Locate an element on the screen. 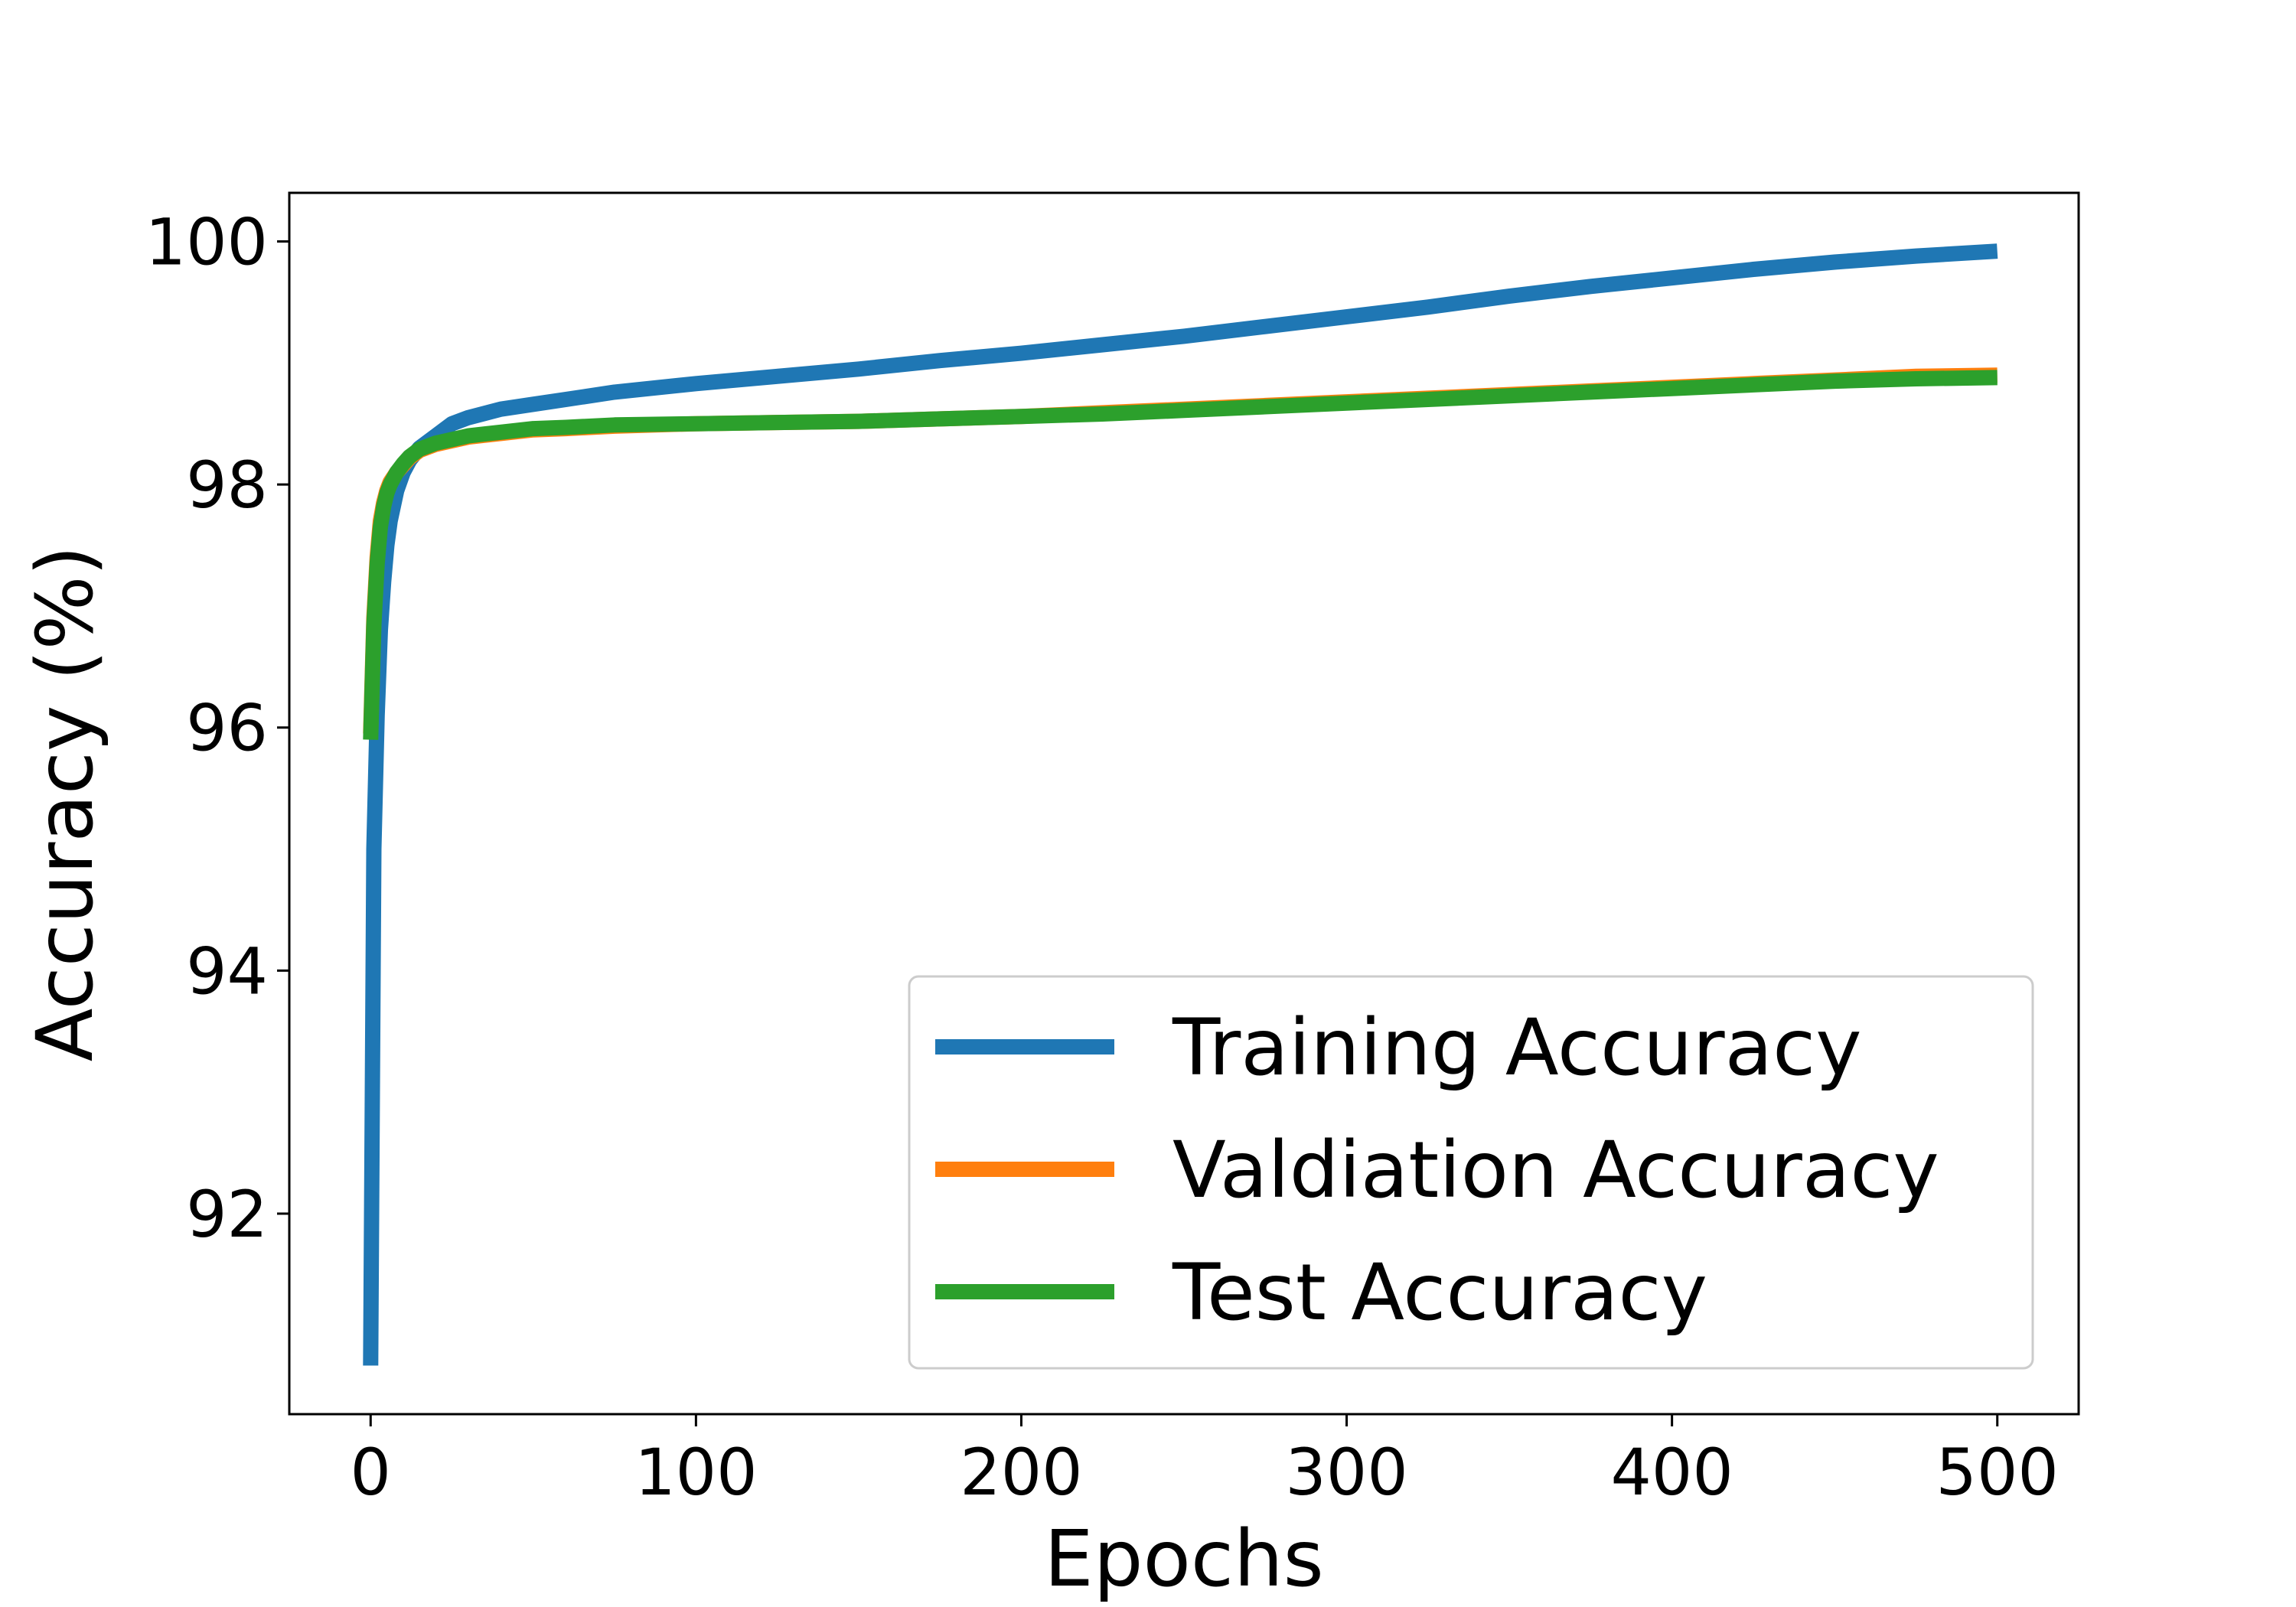  legend-label-0: Training Accuracy is located at coordinates (1517, 1048).